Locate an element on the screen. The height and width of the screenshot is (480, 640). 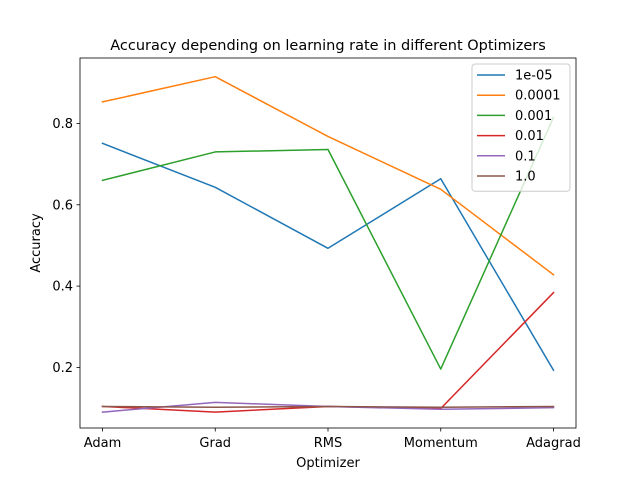
legend-label: 0.01 is located at coordinates (529, 136).